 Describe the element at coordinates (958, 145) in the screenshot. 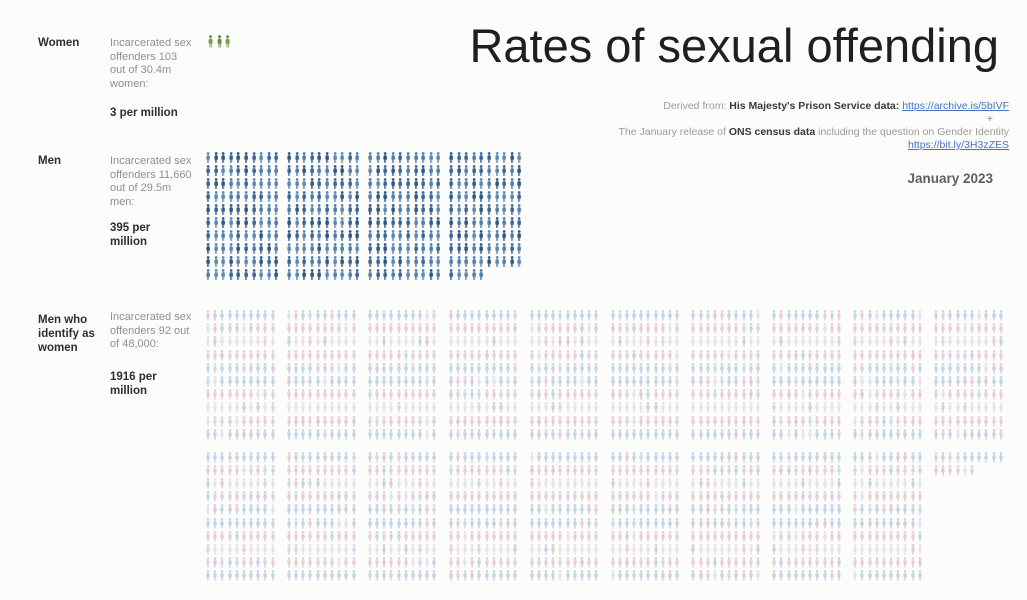

I see `bitly-link: https://bit.ly/3H3zZES` at that location.